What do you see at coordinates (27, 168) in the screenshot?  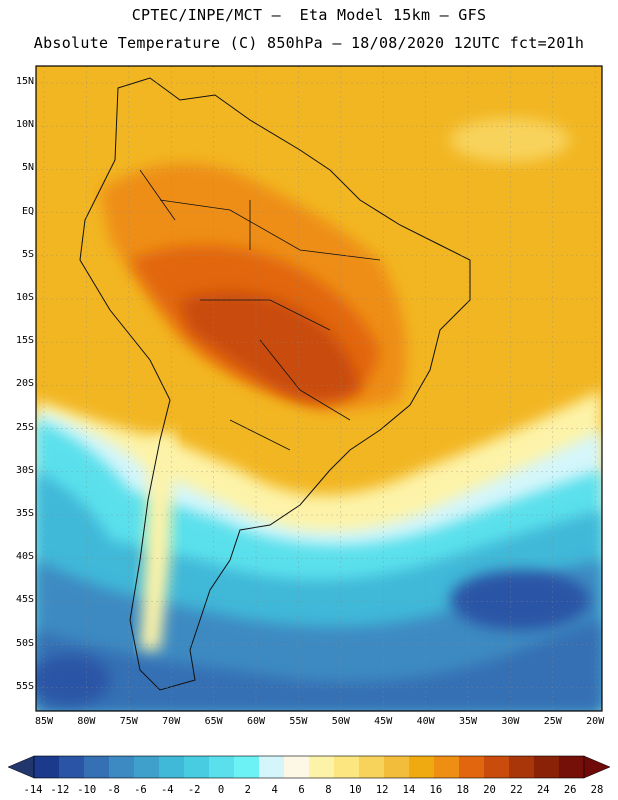 I see `lat-label: 5N` at bounding box center [27, 168].